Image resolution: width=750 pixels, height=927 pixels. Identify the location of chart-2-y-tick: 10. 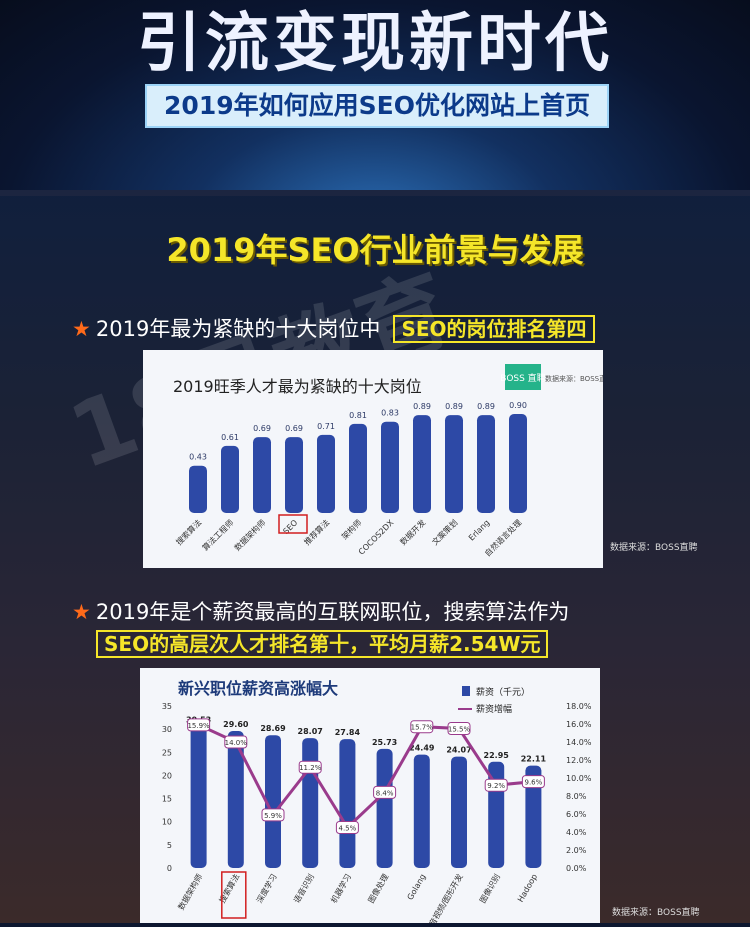
(167, 822).